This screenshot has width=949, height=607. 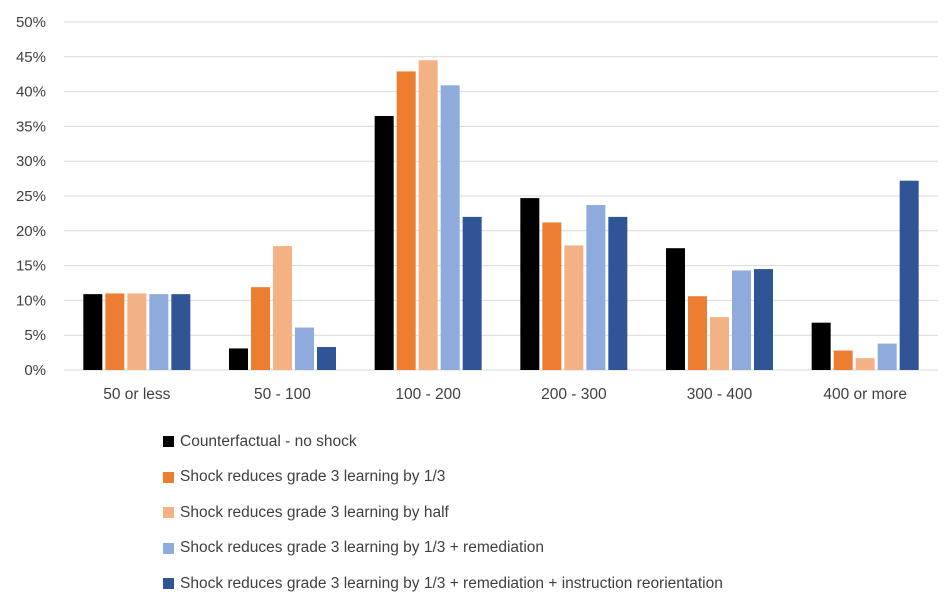 I want to click on y-tick-label: 20%, so click(x=31, y=231).